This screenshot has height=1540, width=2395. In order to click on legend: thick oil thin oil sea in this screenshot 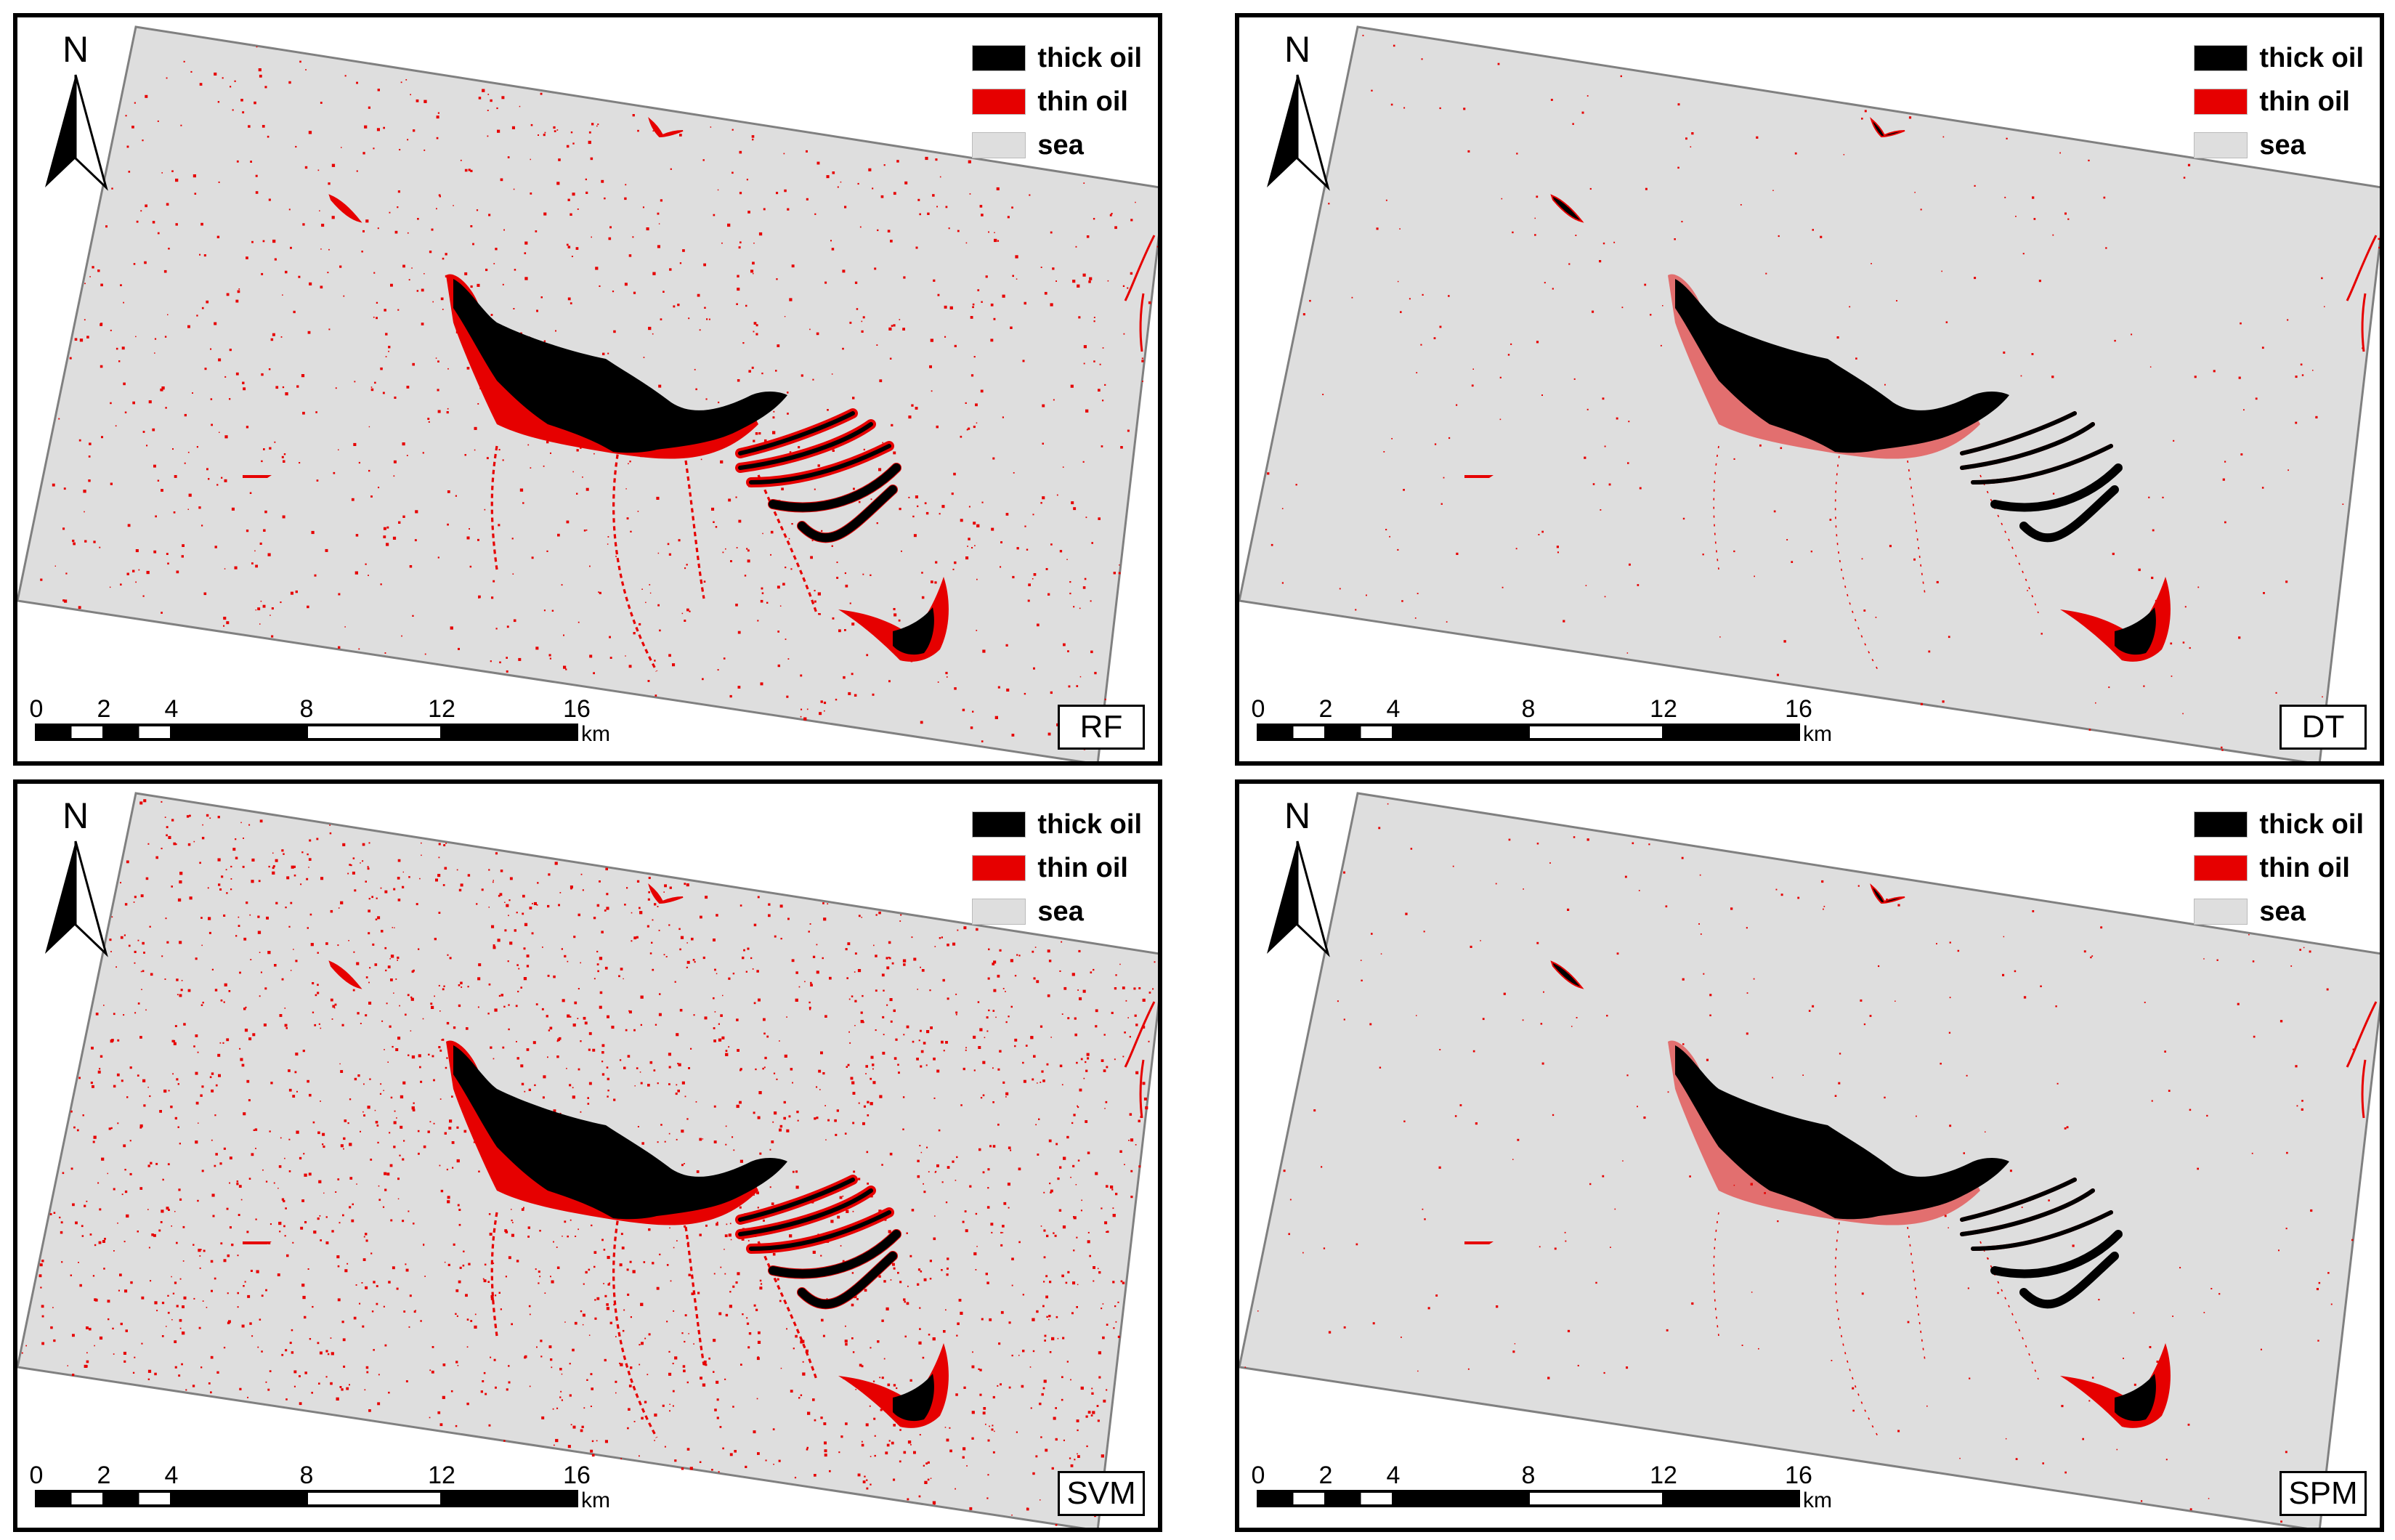, I will do `click(2279, 868)`.